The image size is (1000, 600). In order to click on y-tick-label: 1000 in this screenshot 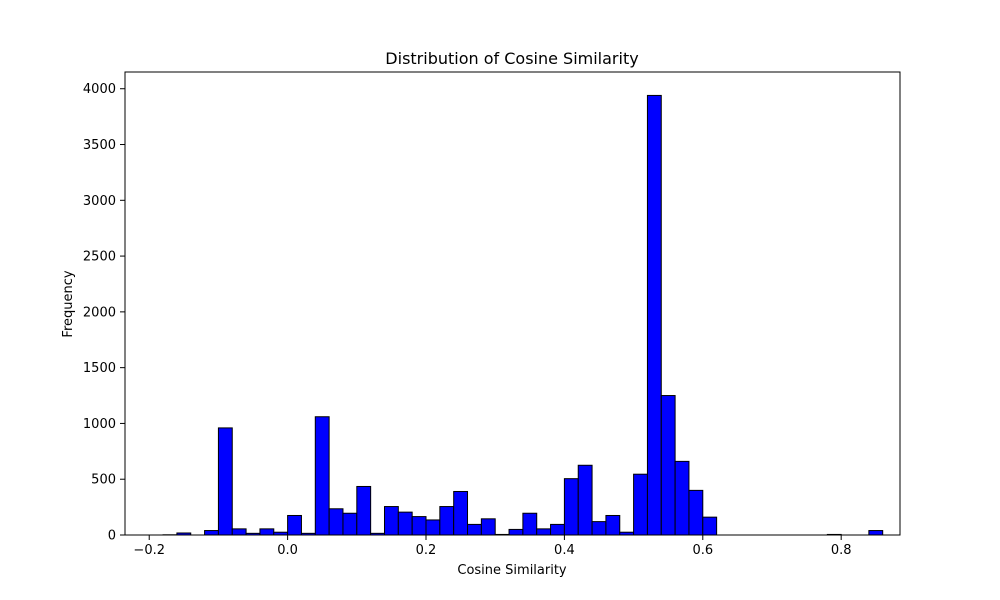, I will do `click(99, 424)`.